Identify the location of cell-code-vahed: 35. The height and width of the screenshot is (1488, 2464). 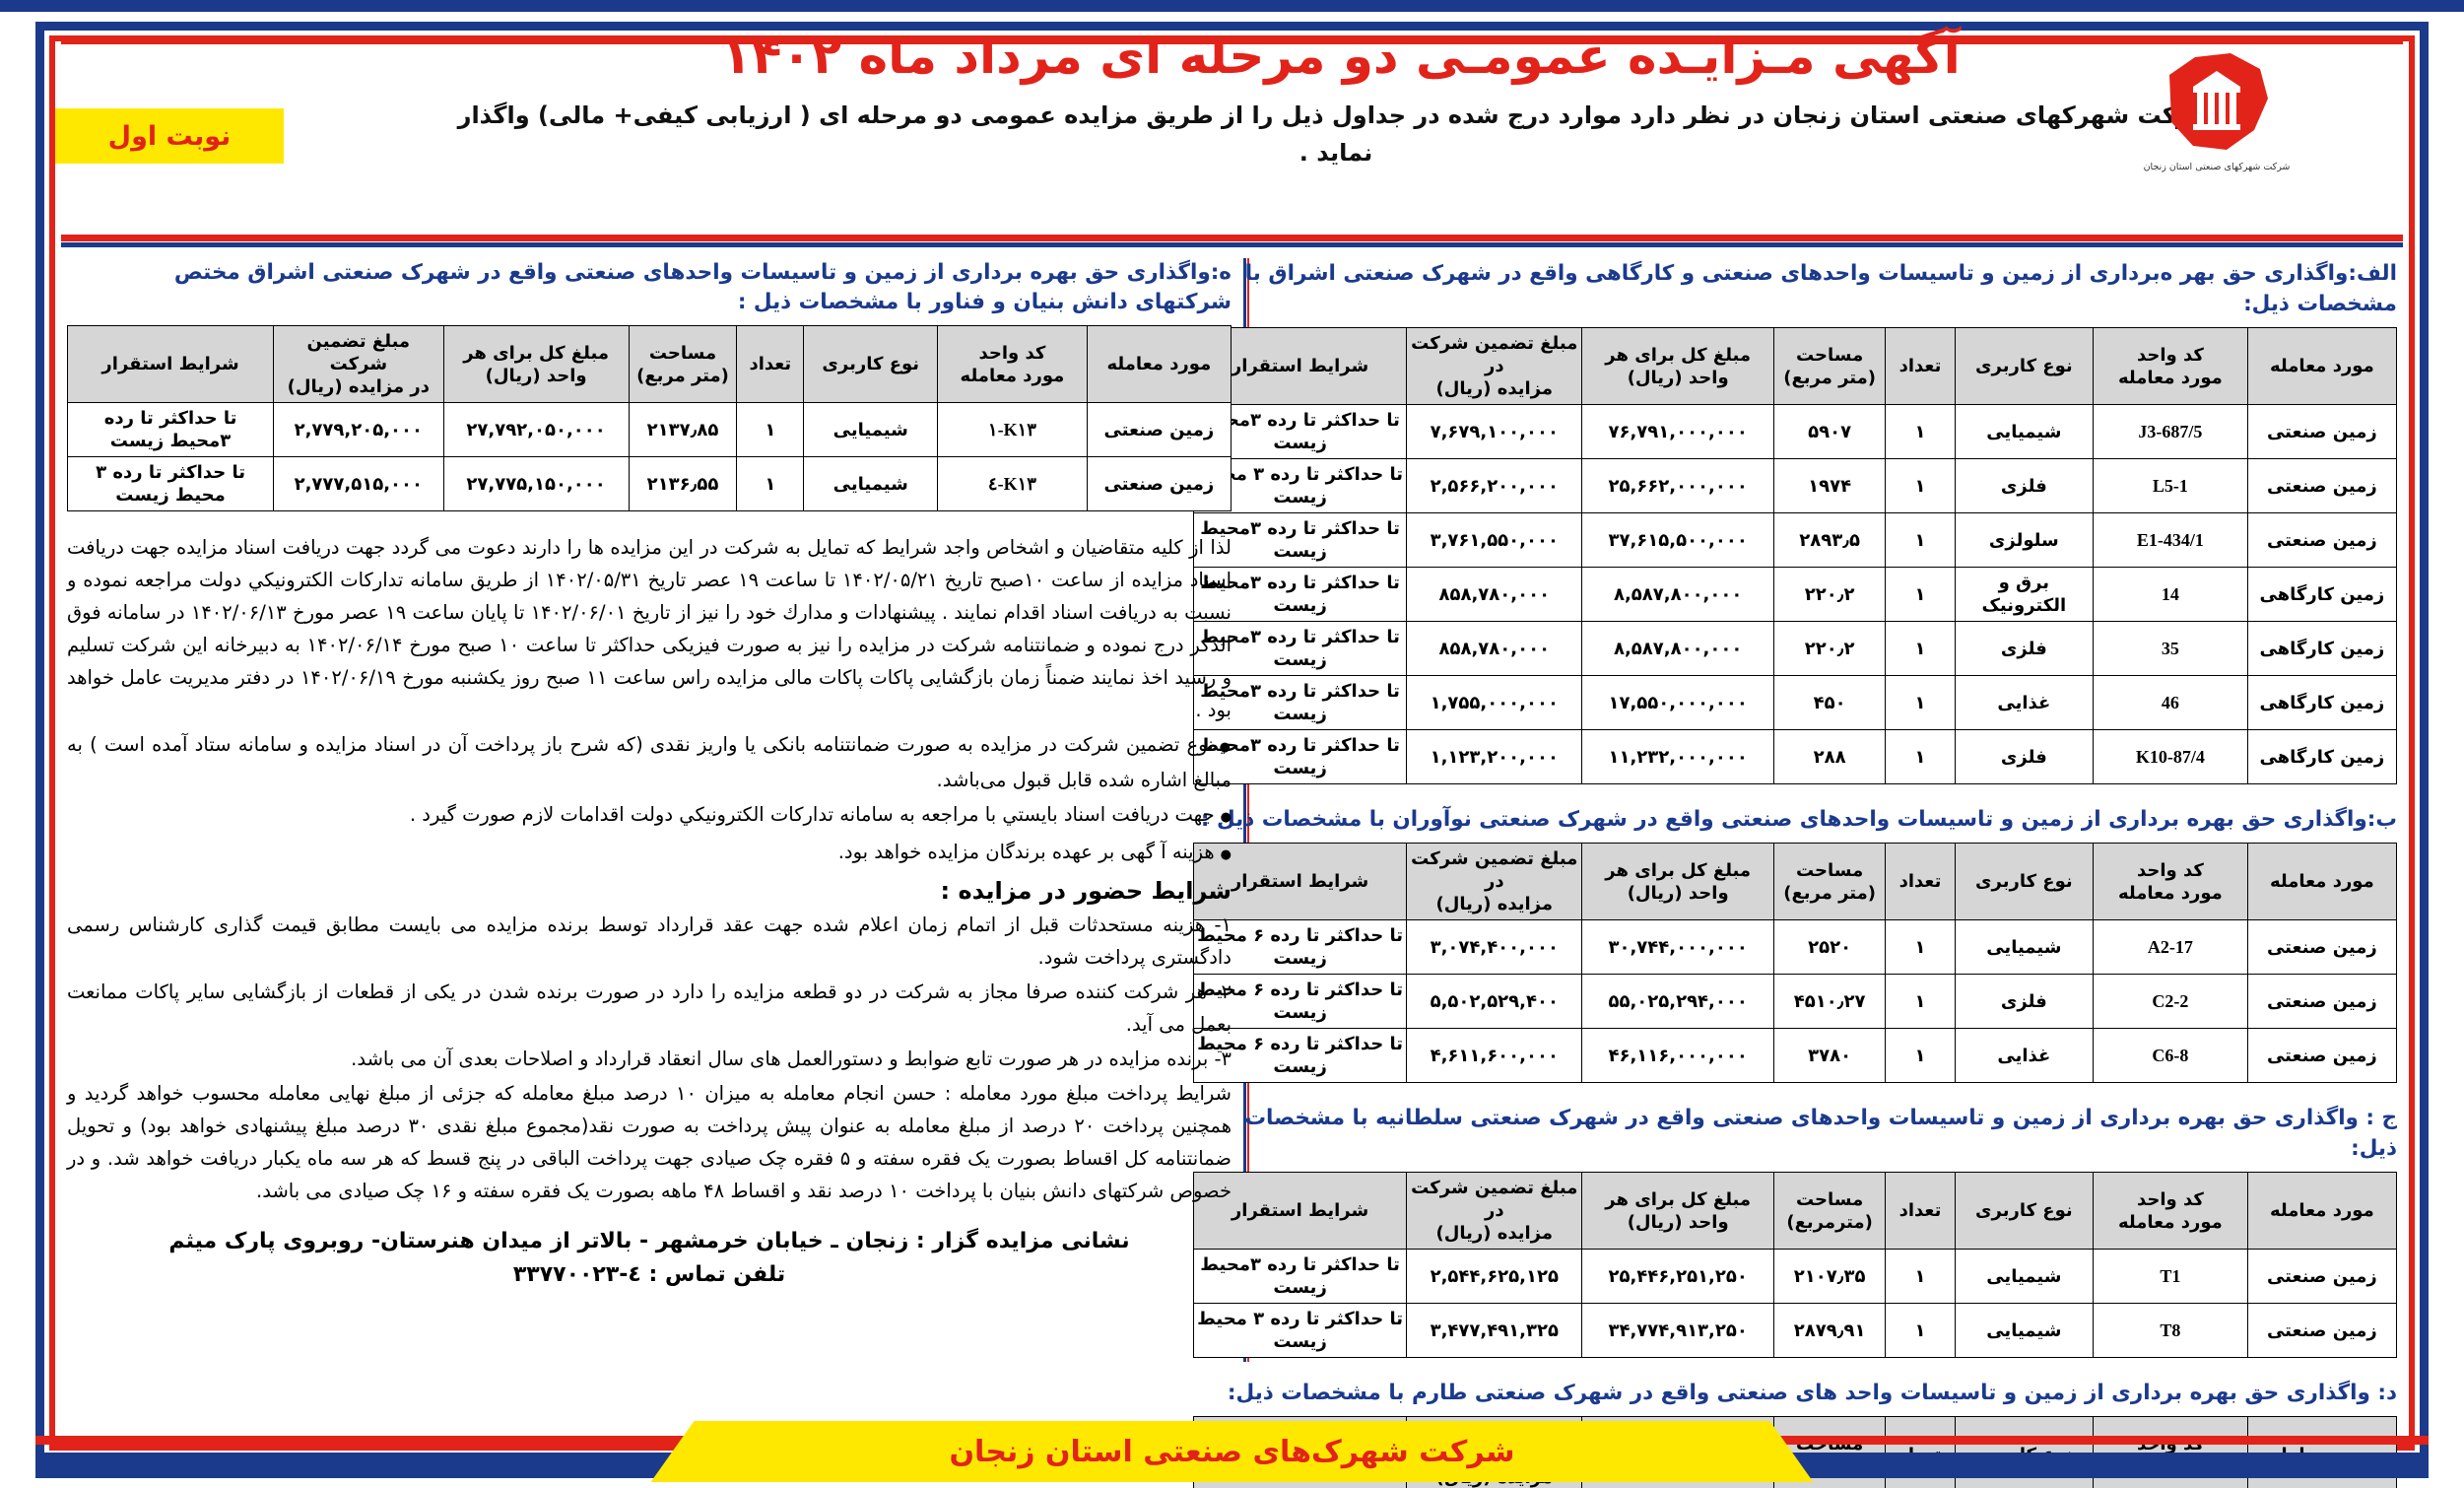
(2170, 649).